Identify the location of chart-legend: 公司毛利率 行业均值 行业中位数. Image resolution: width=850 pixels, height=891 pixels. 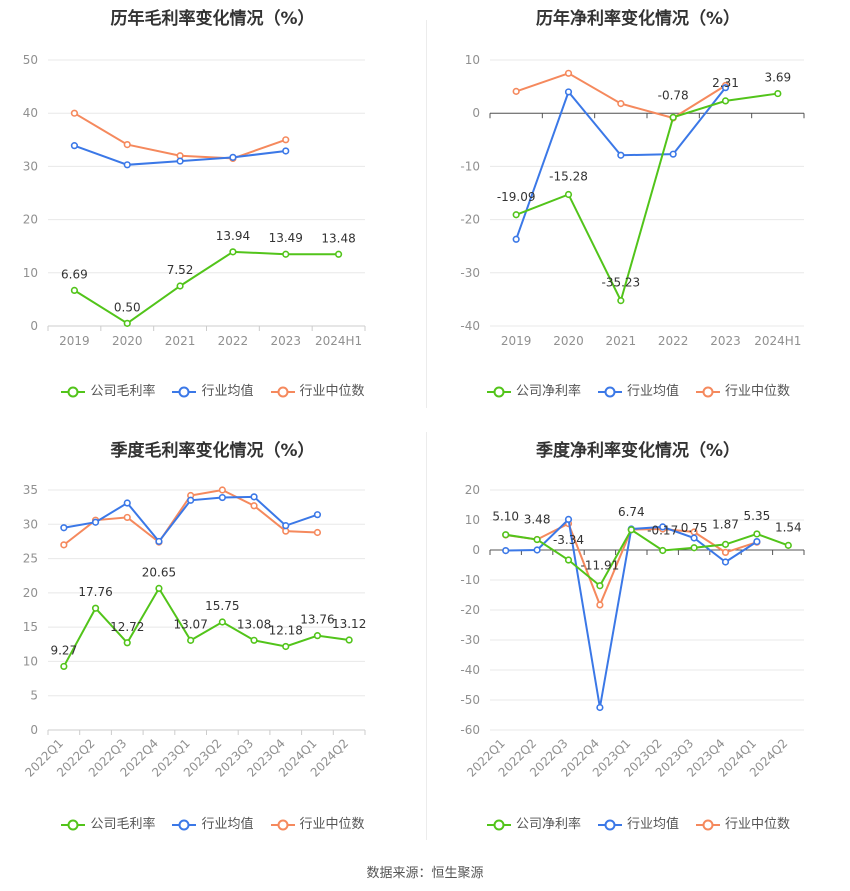
(212, 822).